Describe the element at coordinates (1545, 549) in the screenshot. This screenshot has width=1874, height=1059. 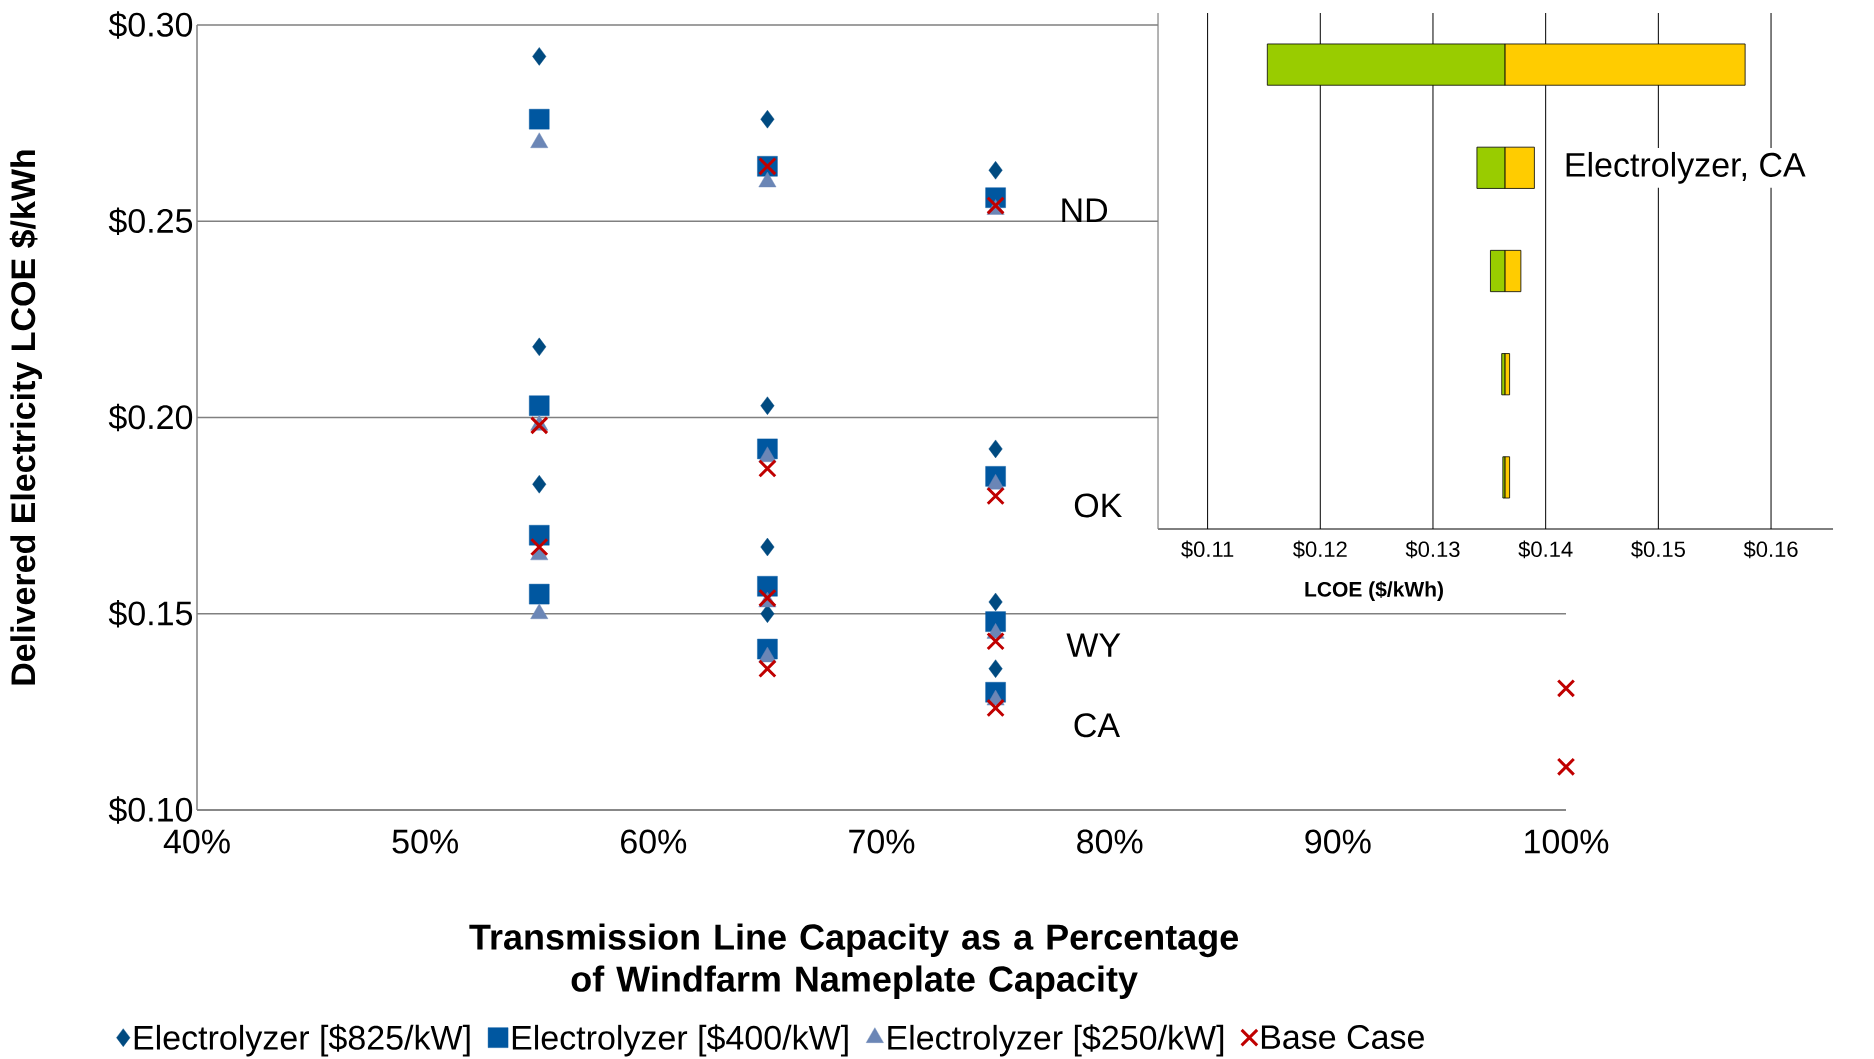
I see `x-tick-label: $0.14` at that location.